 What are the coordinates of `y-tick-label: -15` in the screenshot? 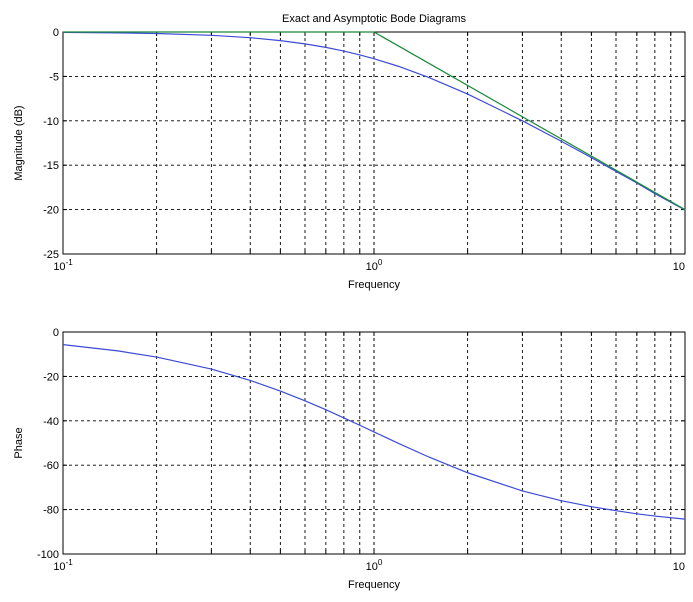 It's located at (51, 166).